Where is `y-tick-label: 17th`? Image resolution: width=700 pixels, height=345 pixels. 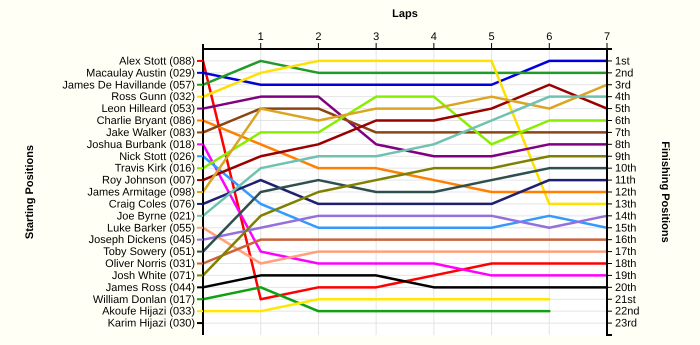 y-tick-label: 17th is located at coordinates (625, 252).